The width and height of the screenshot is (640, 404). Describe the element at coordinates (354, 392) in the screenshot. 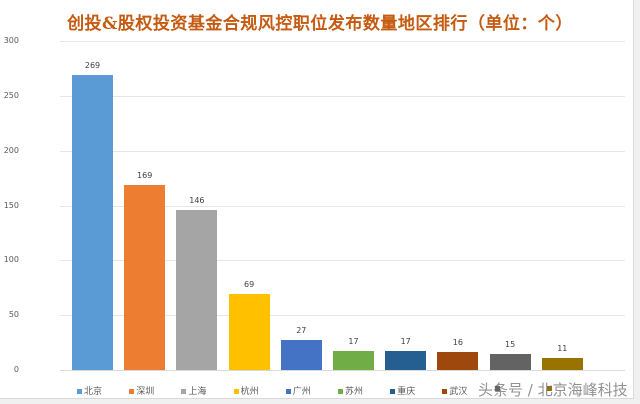

I see `legend-label: 苏州` at that location.